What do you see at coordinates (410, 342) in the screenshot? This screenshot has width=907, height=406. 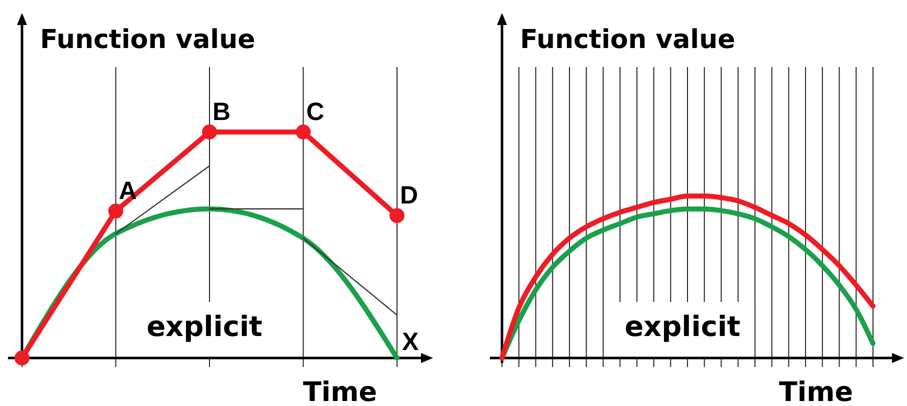 I see `annotation: X` at bounding box center [410, 342].